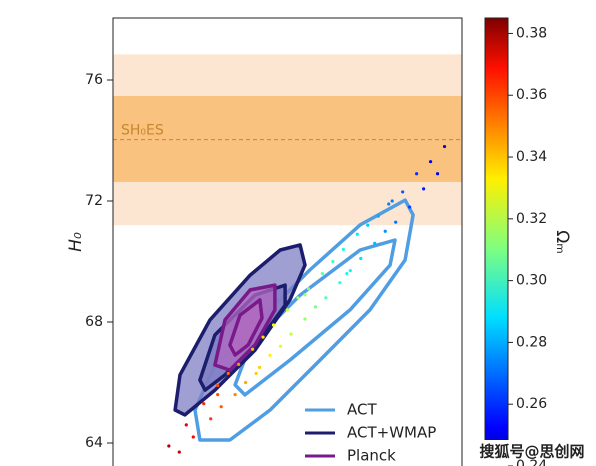 The image size is (596, 466). Describe the element at coordinates (94, 80) in the screenshot. I see `y-tick-label: 76` at that location.